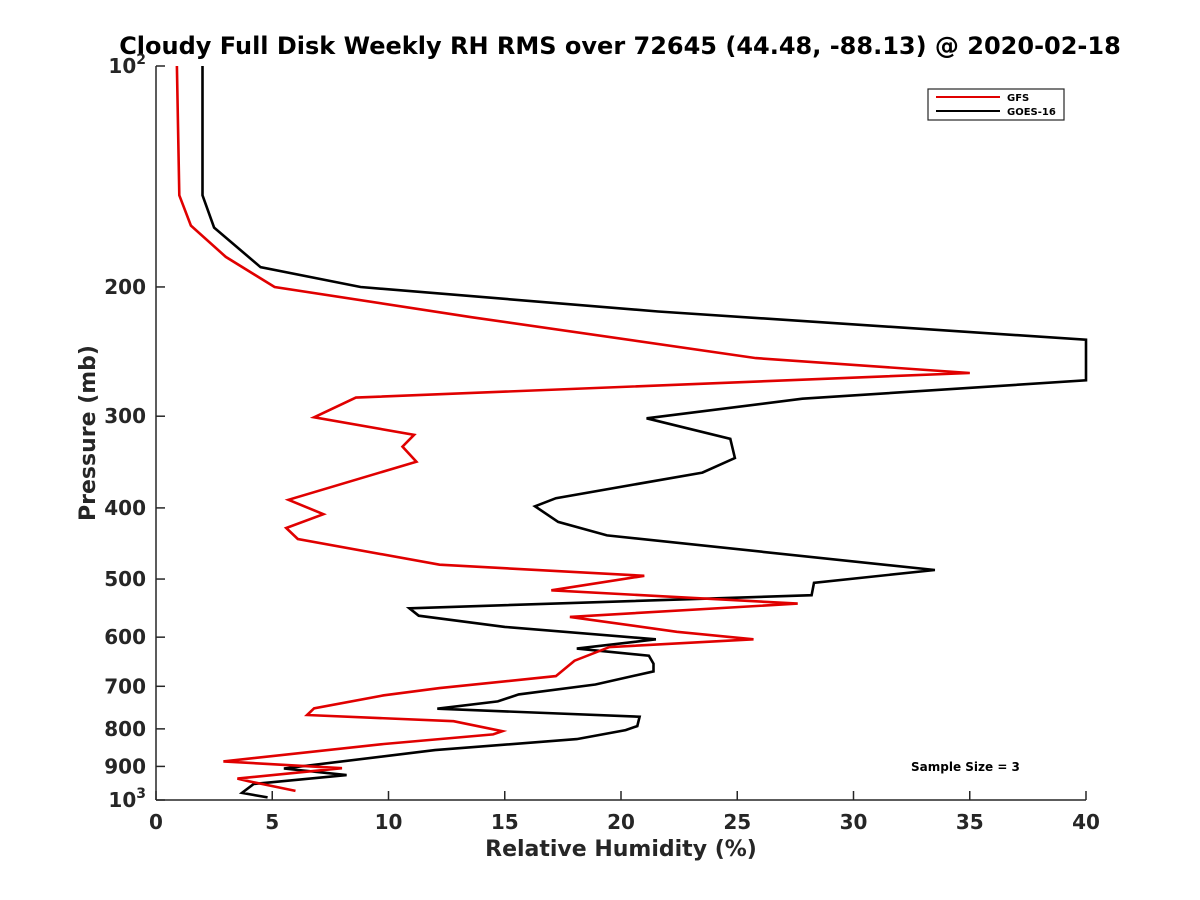 This screenshot has height=900, width=1200. Describe the element at coordinates (272, 822) in the screenshot. I see `x-tick-label: 5` at that location.